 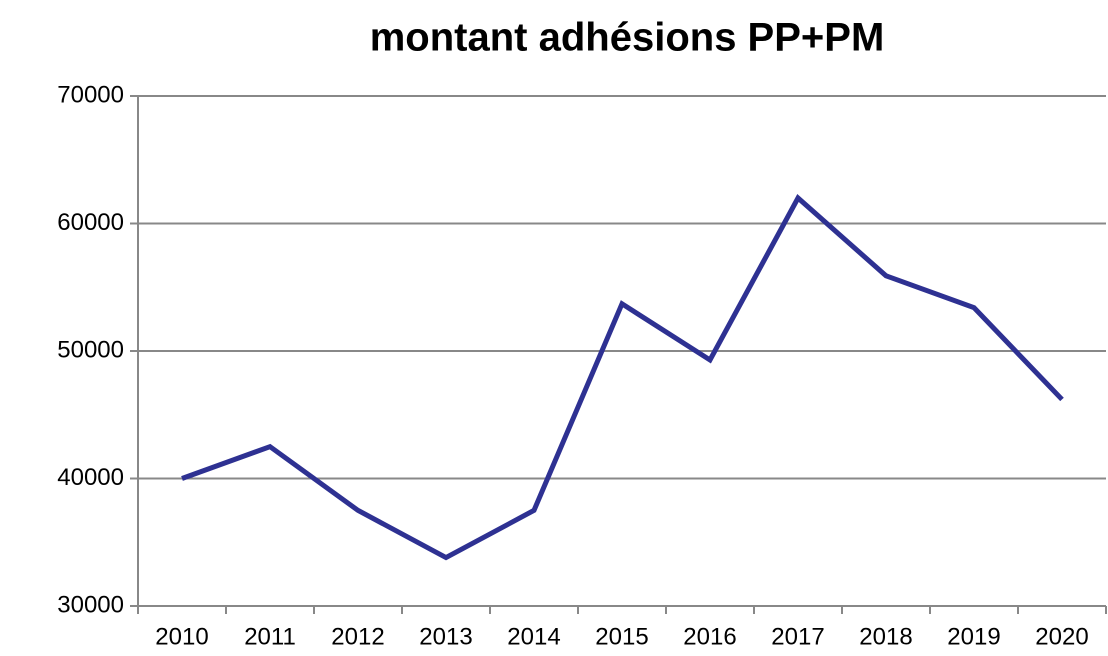 What do you see at coordinates (445, 636) in the screenshot?
I see `x-tick-label: 2013` at bounding box center [445, 636].